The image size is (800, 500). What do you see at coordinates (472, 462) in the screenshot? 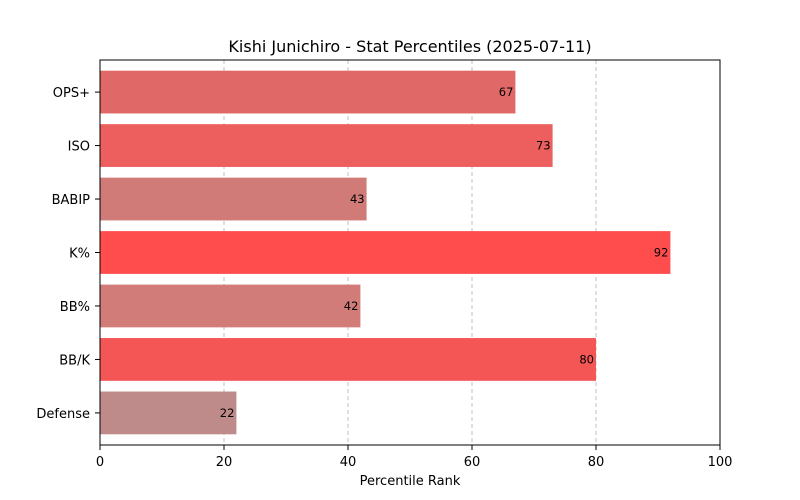
I see `x-tick-label: 60` at bounding box center [472, 462].